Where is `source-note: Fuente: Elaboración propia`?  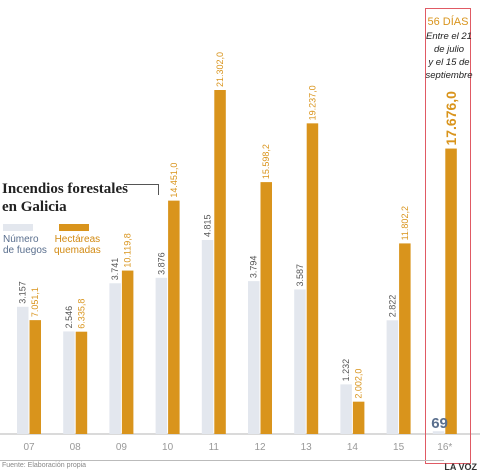 source-note: Fuente: Elaboración propia is located at coordinates (44, 465).